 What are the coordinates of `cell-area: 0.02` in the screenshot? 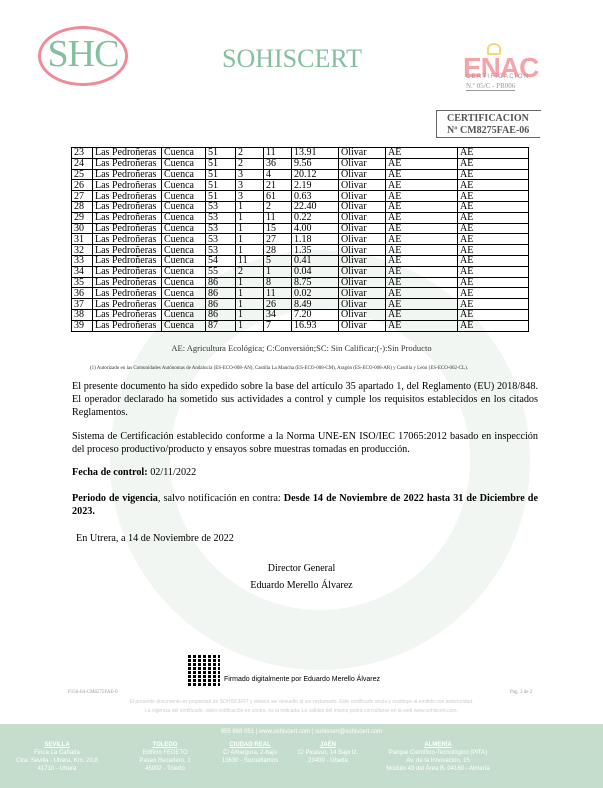 It's located at (315, 293).